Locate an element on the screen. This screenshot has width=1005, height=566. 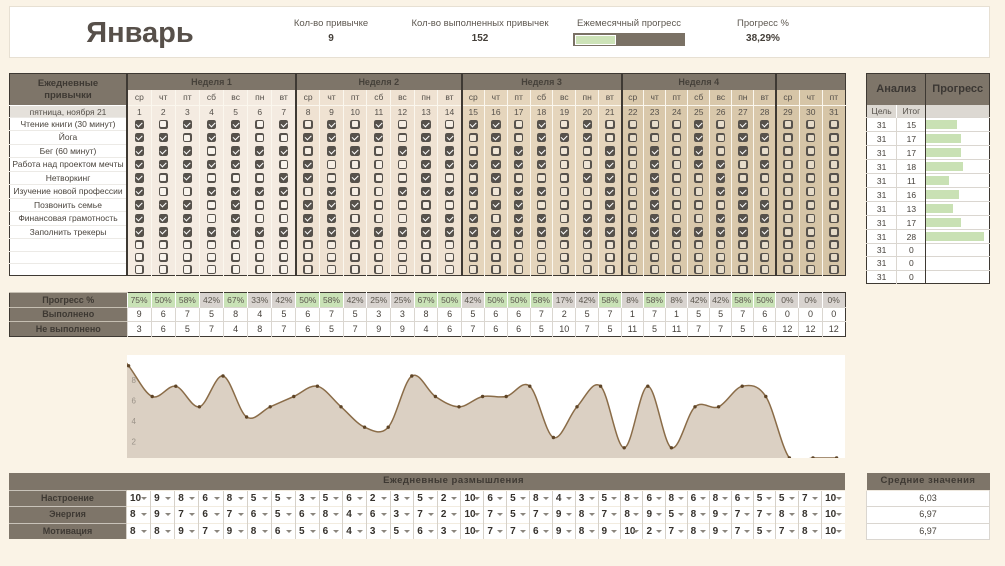
svg-text: 2 is located at coordinates (134, 441).